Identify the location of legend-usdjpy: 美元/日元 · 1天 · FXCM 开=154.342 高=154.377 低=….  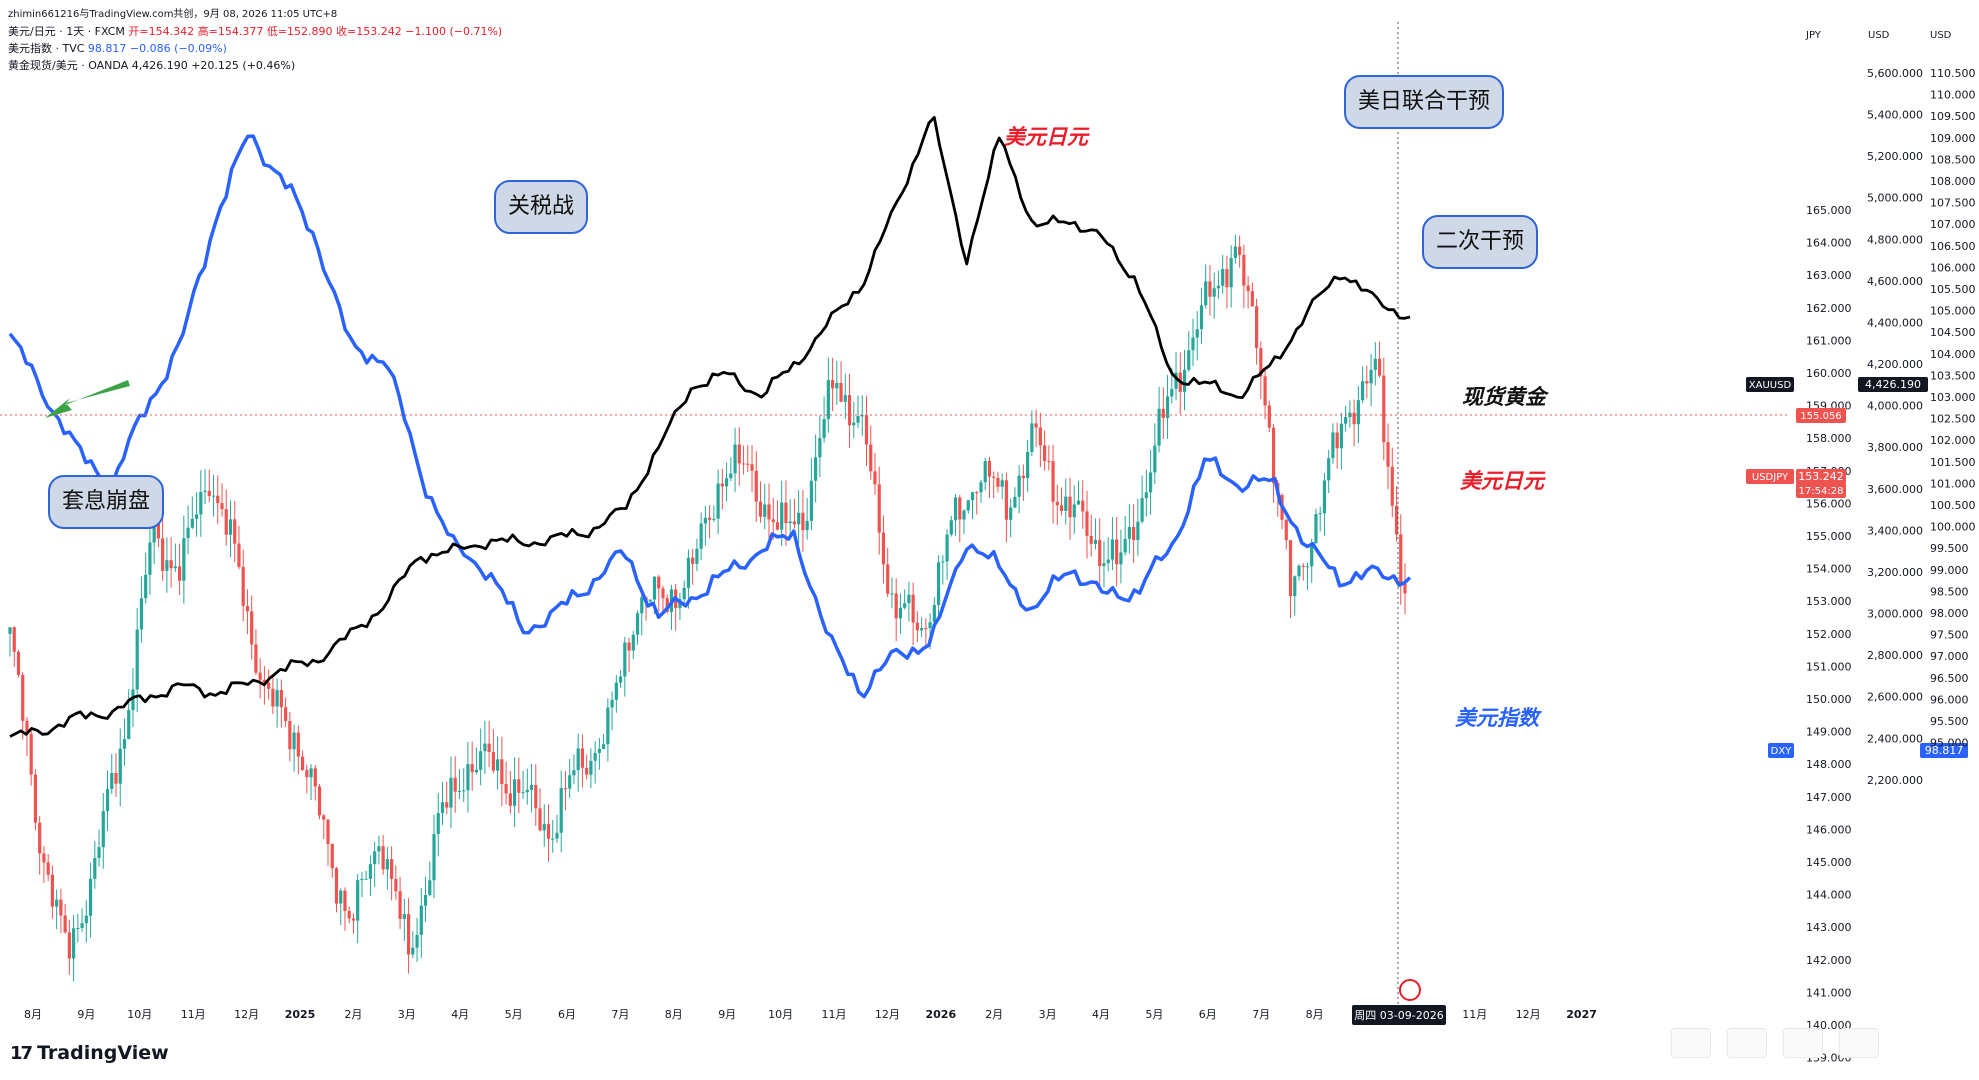
(255, 31).